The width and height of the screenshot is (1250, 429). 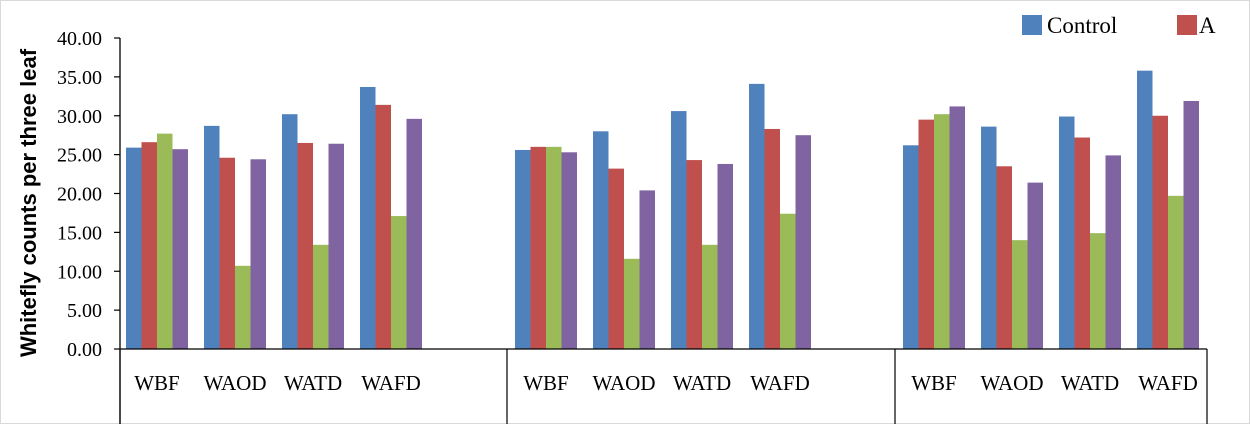 What do you see at coordinates (79, 117) in the screenshot?
I see `y-tick-label: 30.00` at bounding box center [79, 117].